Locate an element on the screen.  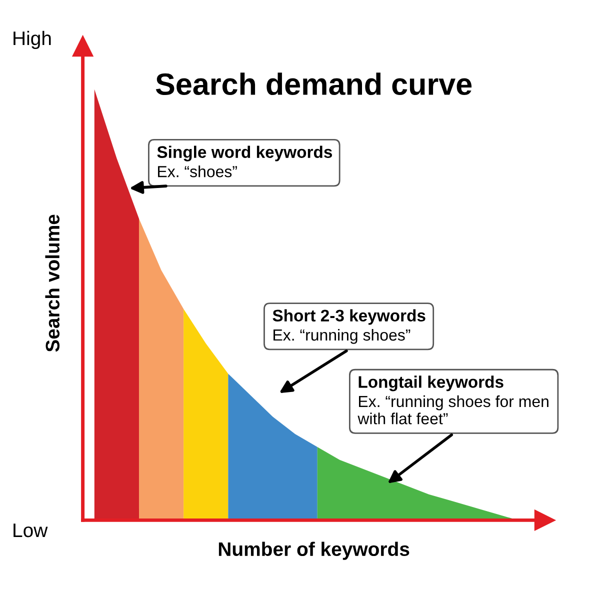
annotation: Single word keywords Ex. “shoes” is located at coordinates (244, 162).